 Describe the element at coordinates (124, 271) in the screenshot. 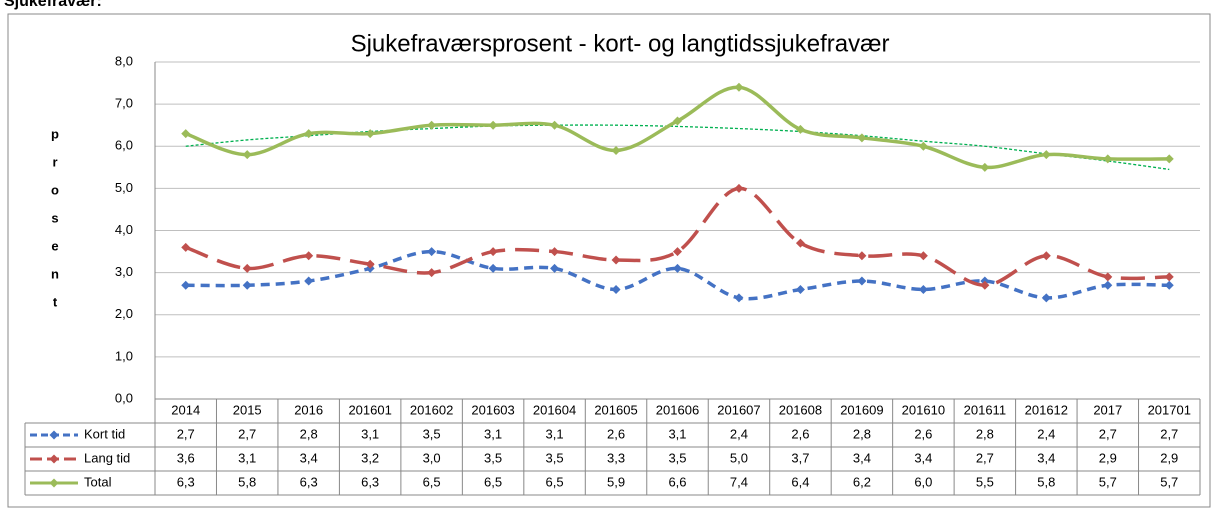

I see `y-tick-label: 3,0` at that location.